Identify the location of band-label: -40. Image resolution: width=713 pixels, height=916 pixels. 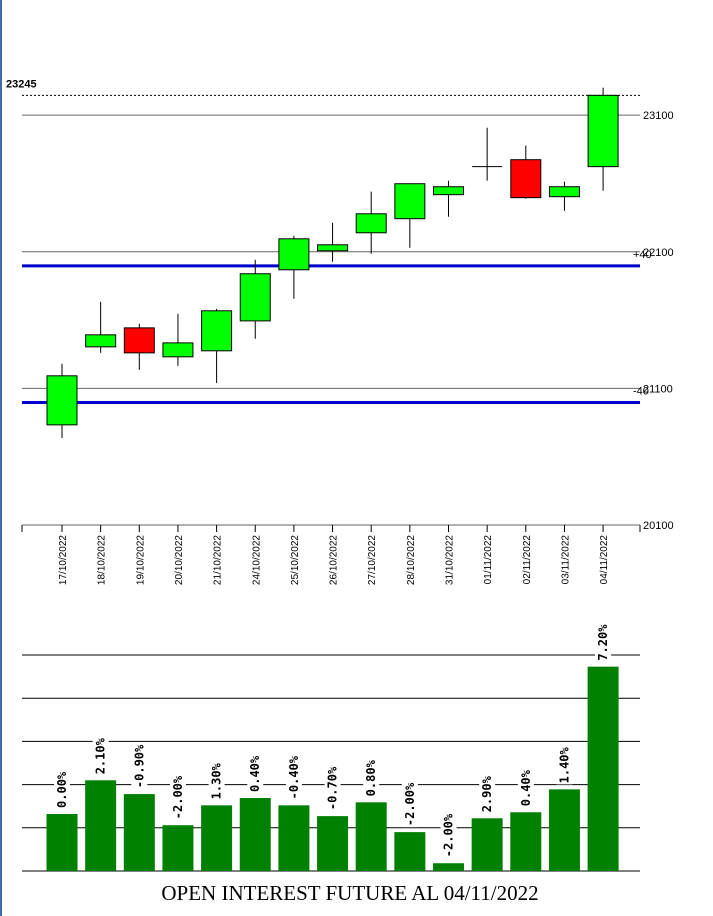
(641, 391).